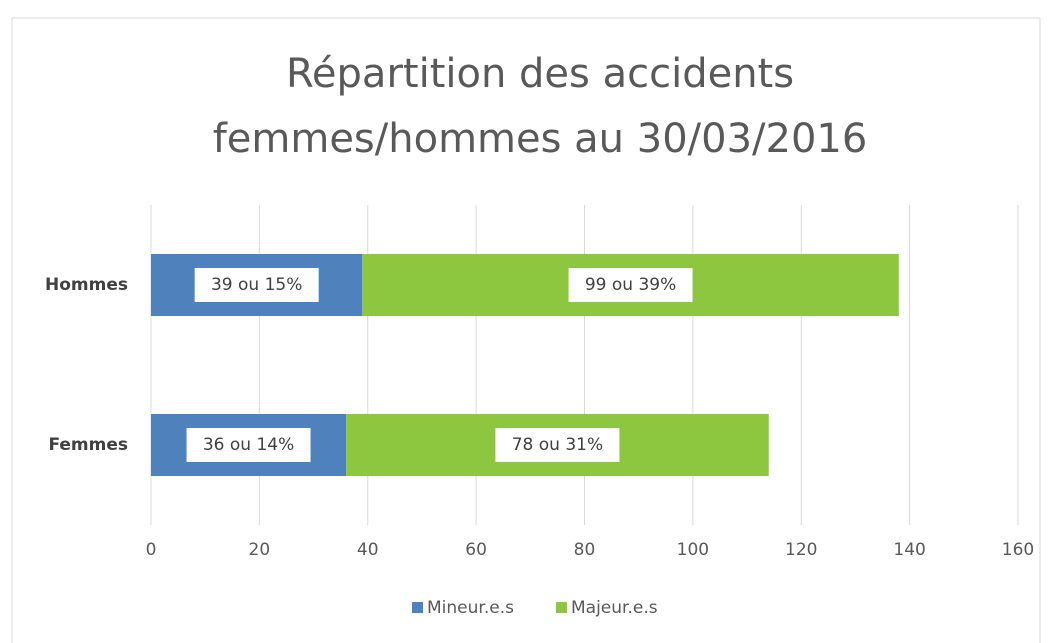  What do you see at coordinates (614, 608) in the screenshot?
I see `legend-label: Majeur.e.s` at bounding box center [614, 608].